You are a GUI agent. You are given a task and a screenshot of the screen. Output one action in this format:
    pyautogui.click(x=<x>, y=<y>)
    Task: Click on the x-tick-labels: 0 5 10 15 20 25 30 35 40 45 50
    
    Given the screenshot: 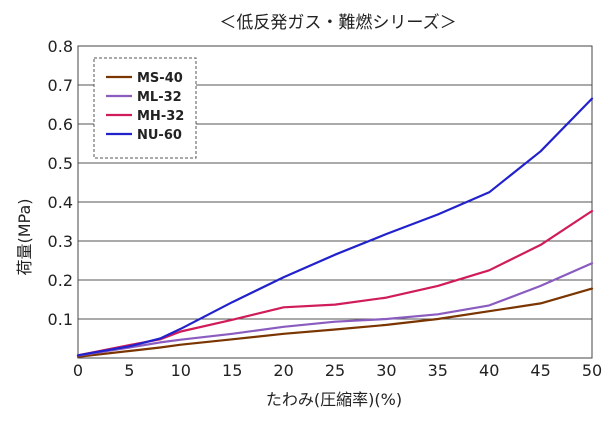 What is the action you would take?
    pyautogui.click(x=337, y=370)
    